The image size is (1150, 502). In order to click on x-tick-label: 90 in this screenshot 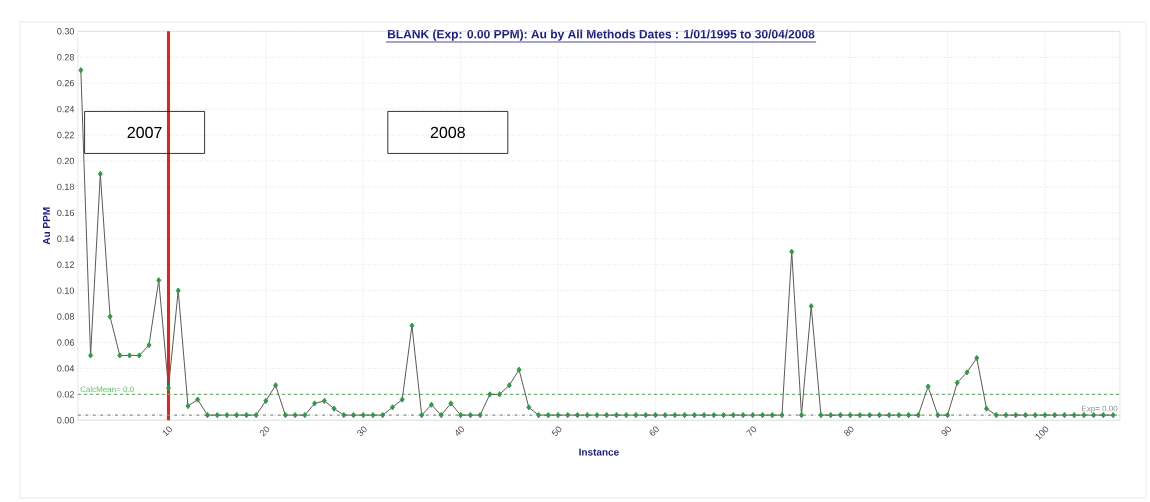, I will do `click(946, 431)`.